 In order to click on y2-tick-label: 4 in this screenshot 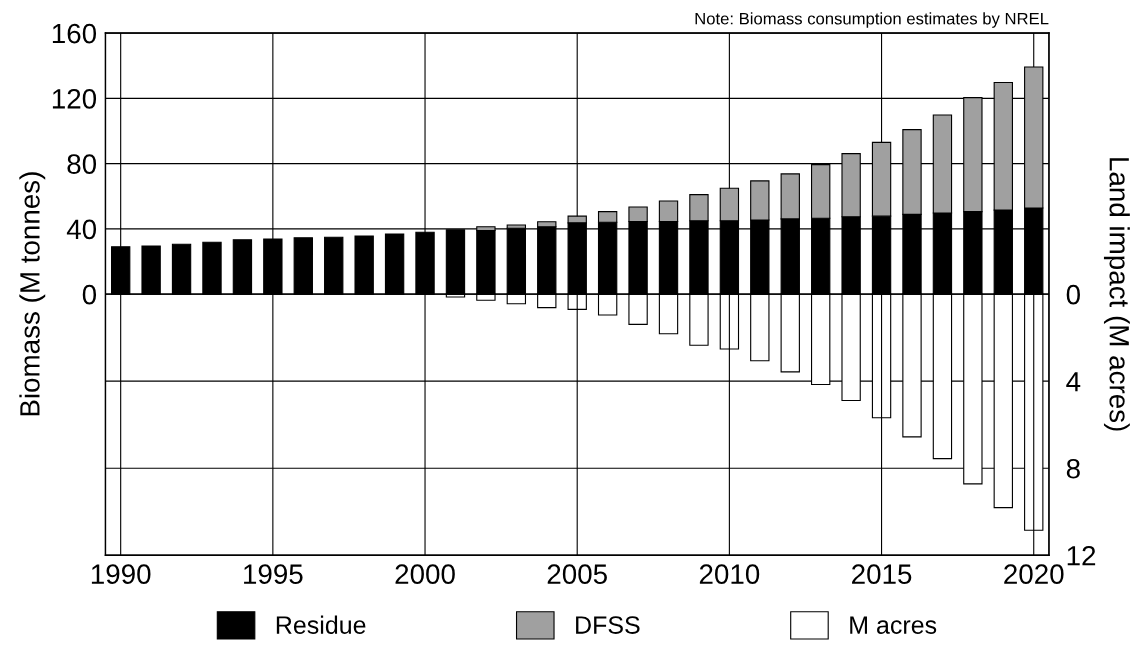, I will do `click(1073, 382)`.